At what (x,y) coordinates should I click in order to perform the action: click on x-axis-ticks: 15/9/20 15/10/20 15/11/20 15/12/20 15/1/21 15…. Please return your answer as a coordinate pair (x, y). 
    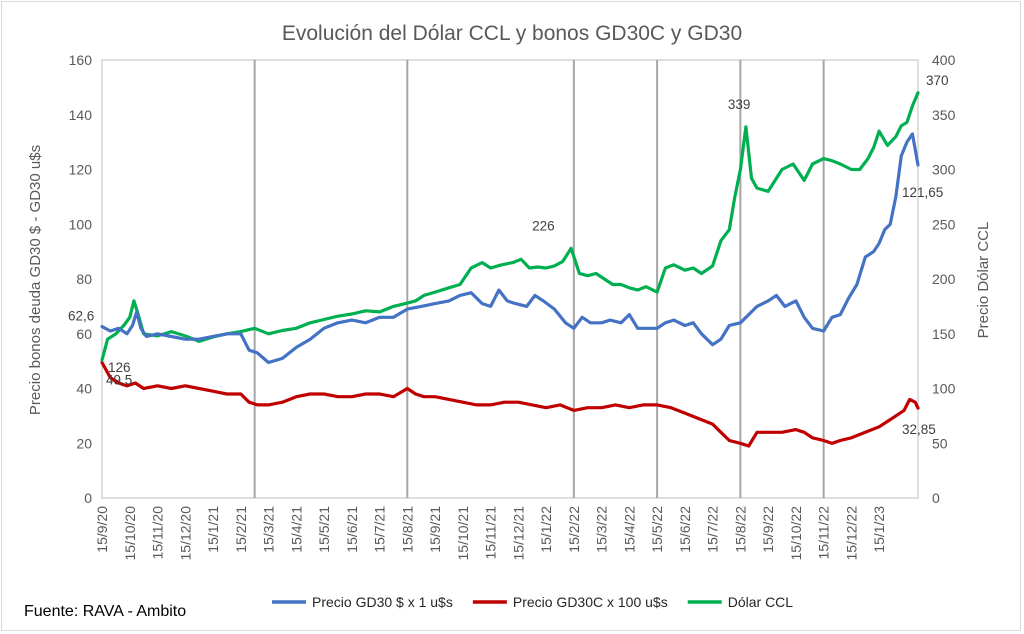
    Looking at the image, I should click on (490, 533).